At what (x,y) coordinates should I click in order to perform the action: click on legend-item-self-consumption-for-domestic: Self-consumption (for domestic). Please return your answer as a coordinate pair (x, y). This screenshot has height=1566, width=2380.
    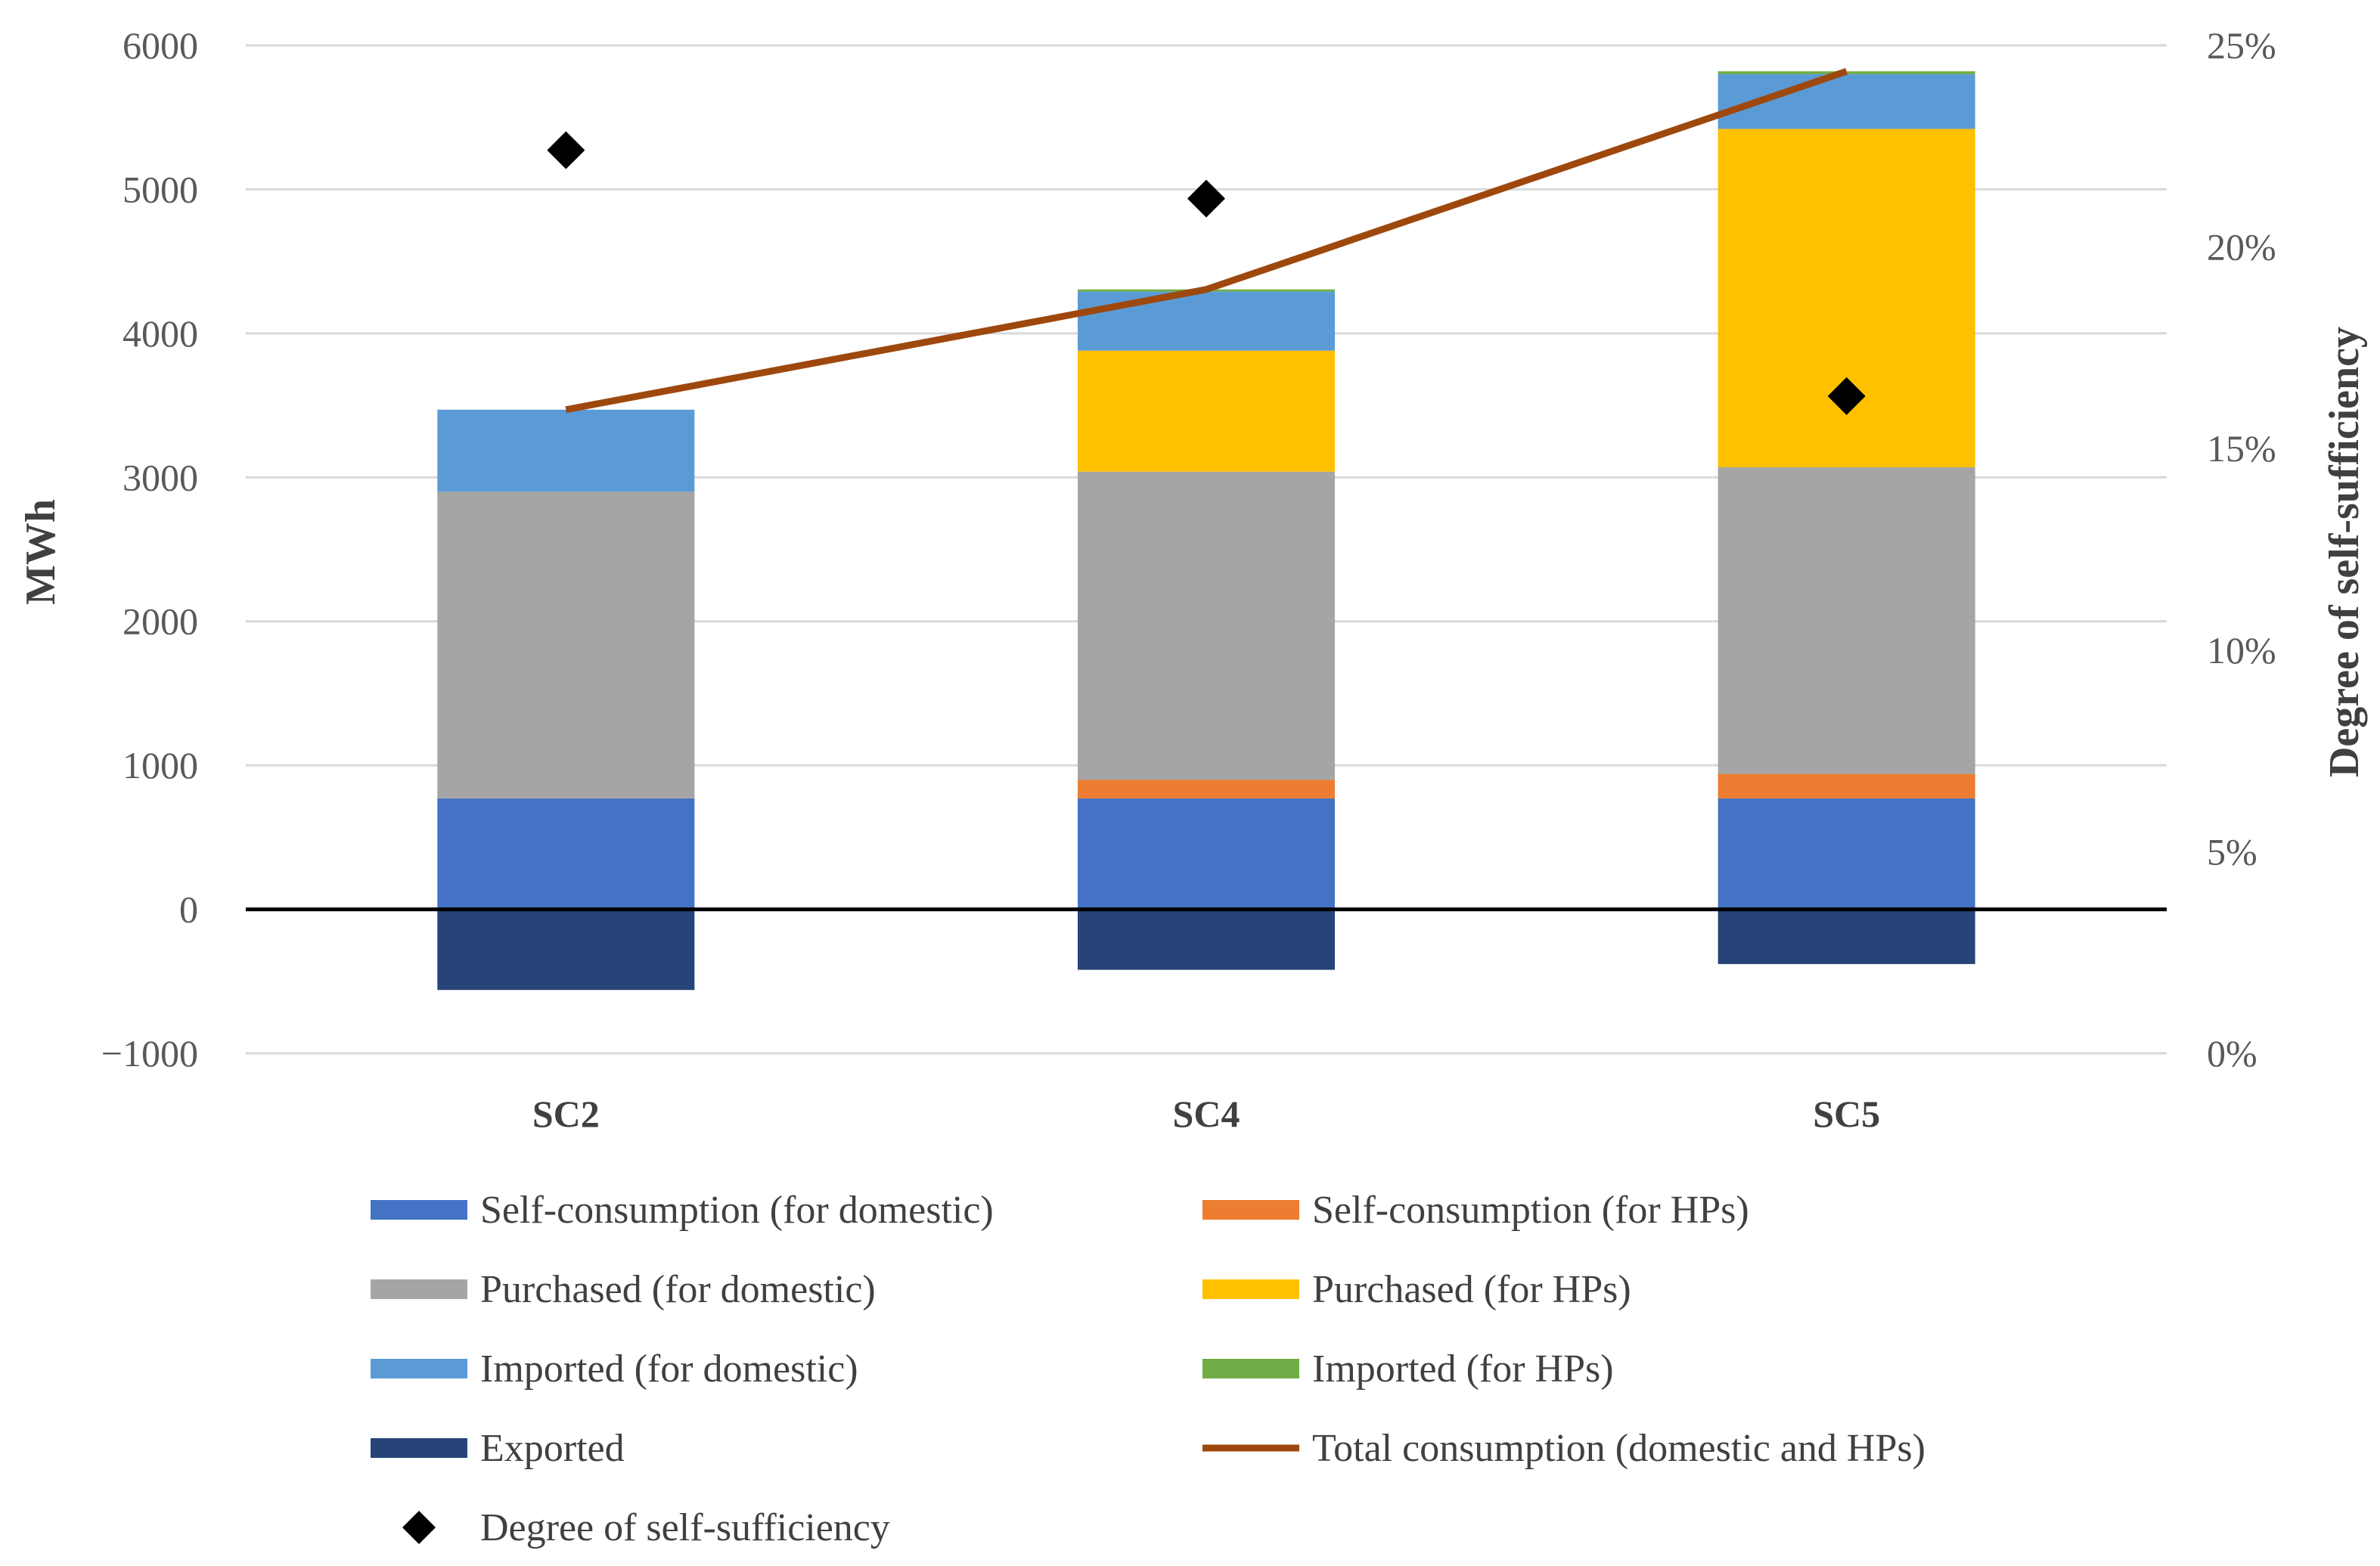
    Looking at the image, I should click on (682, 1210).